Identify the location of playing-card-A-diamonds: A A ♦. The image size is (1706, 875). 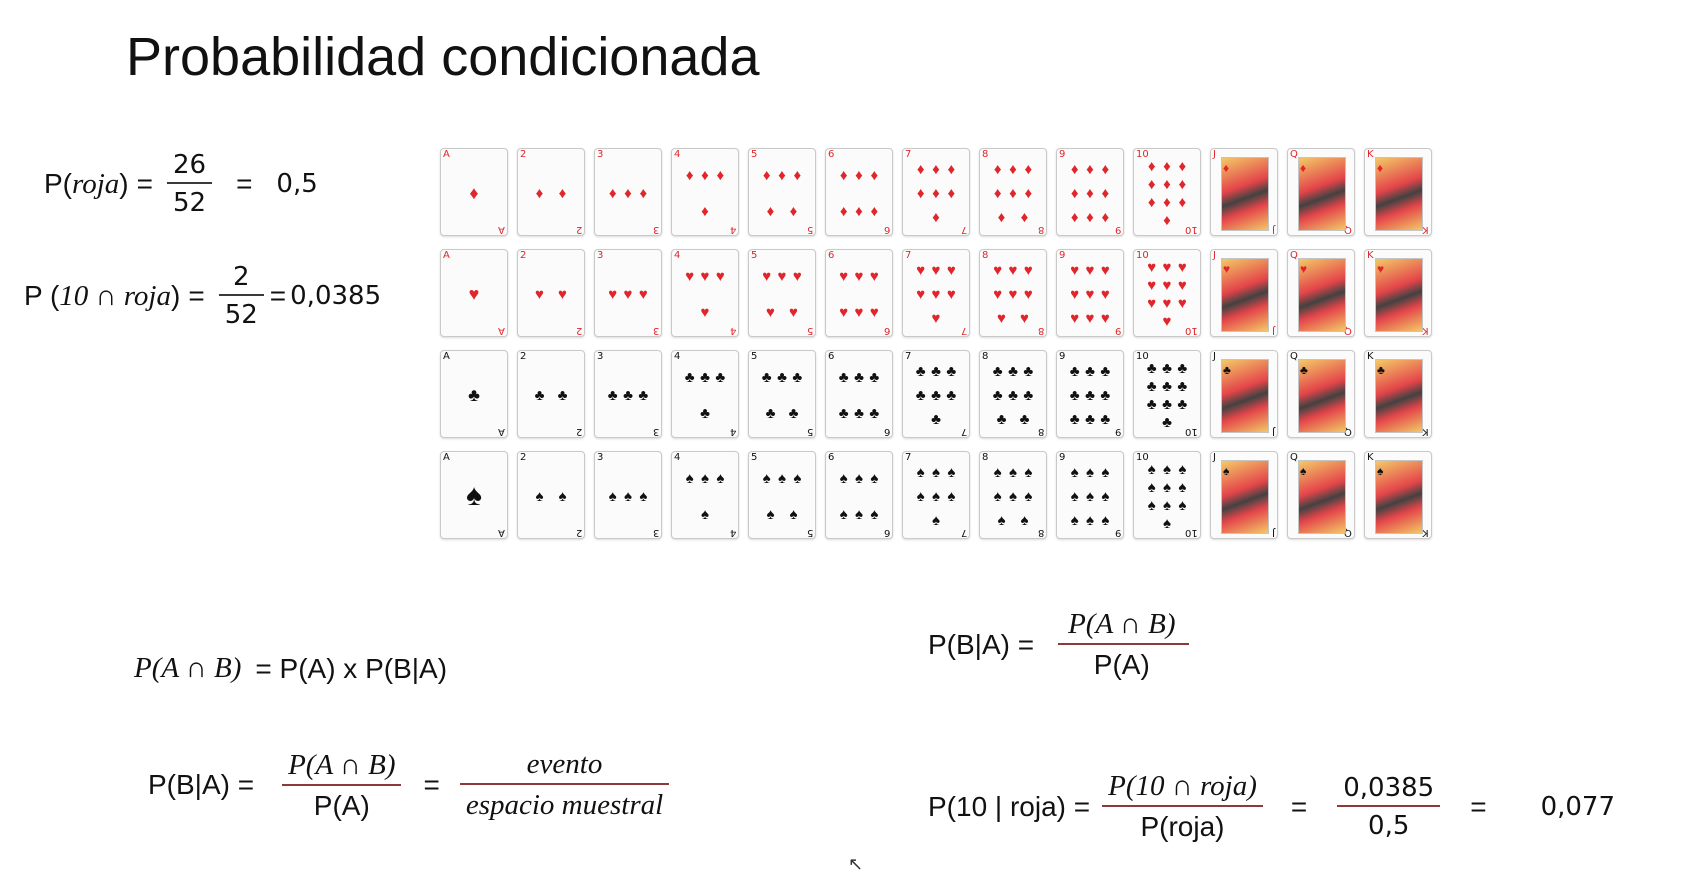
(474, 192).